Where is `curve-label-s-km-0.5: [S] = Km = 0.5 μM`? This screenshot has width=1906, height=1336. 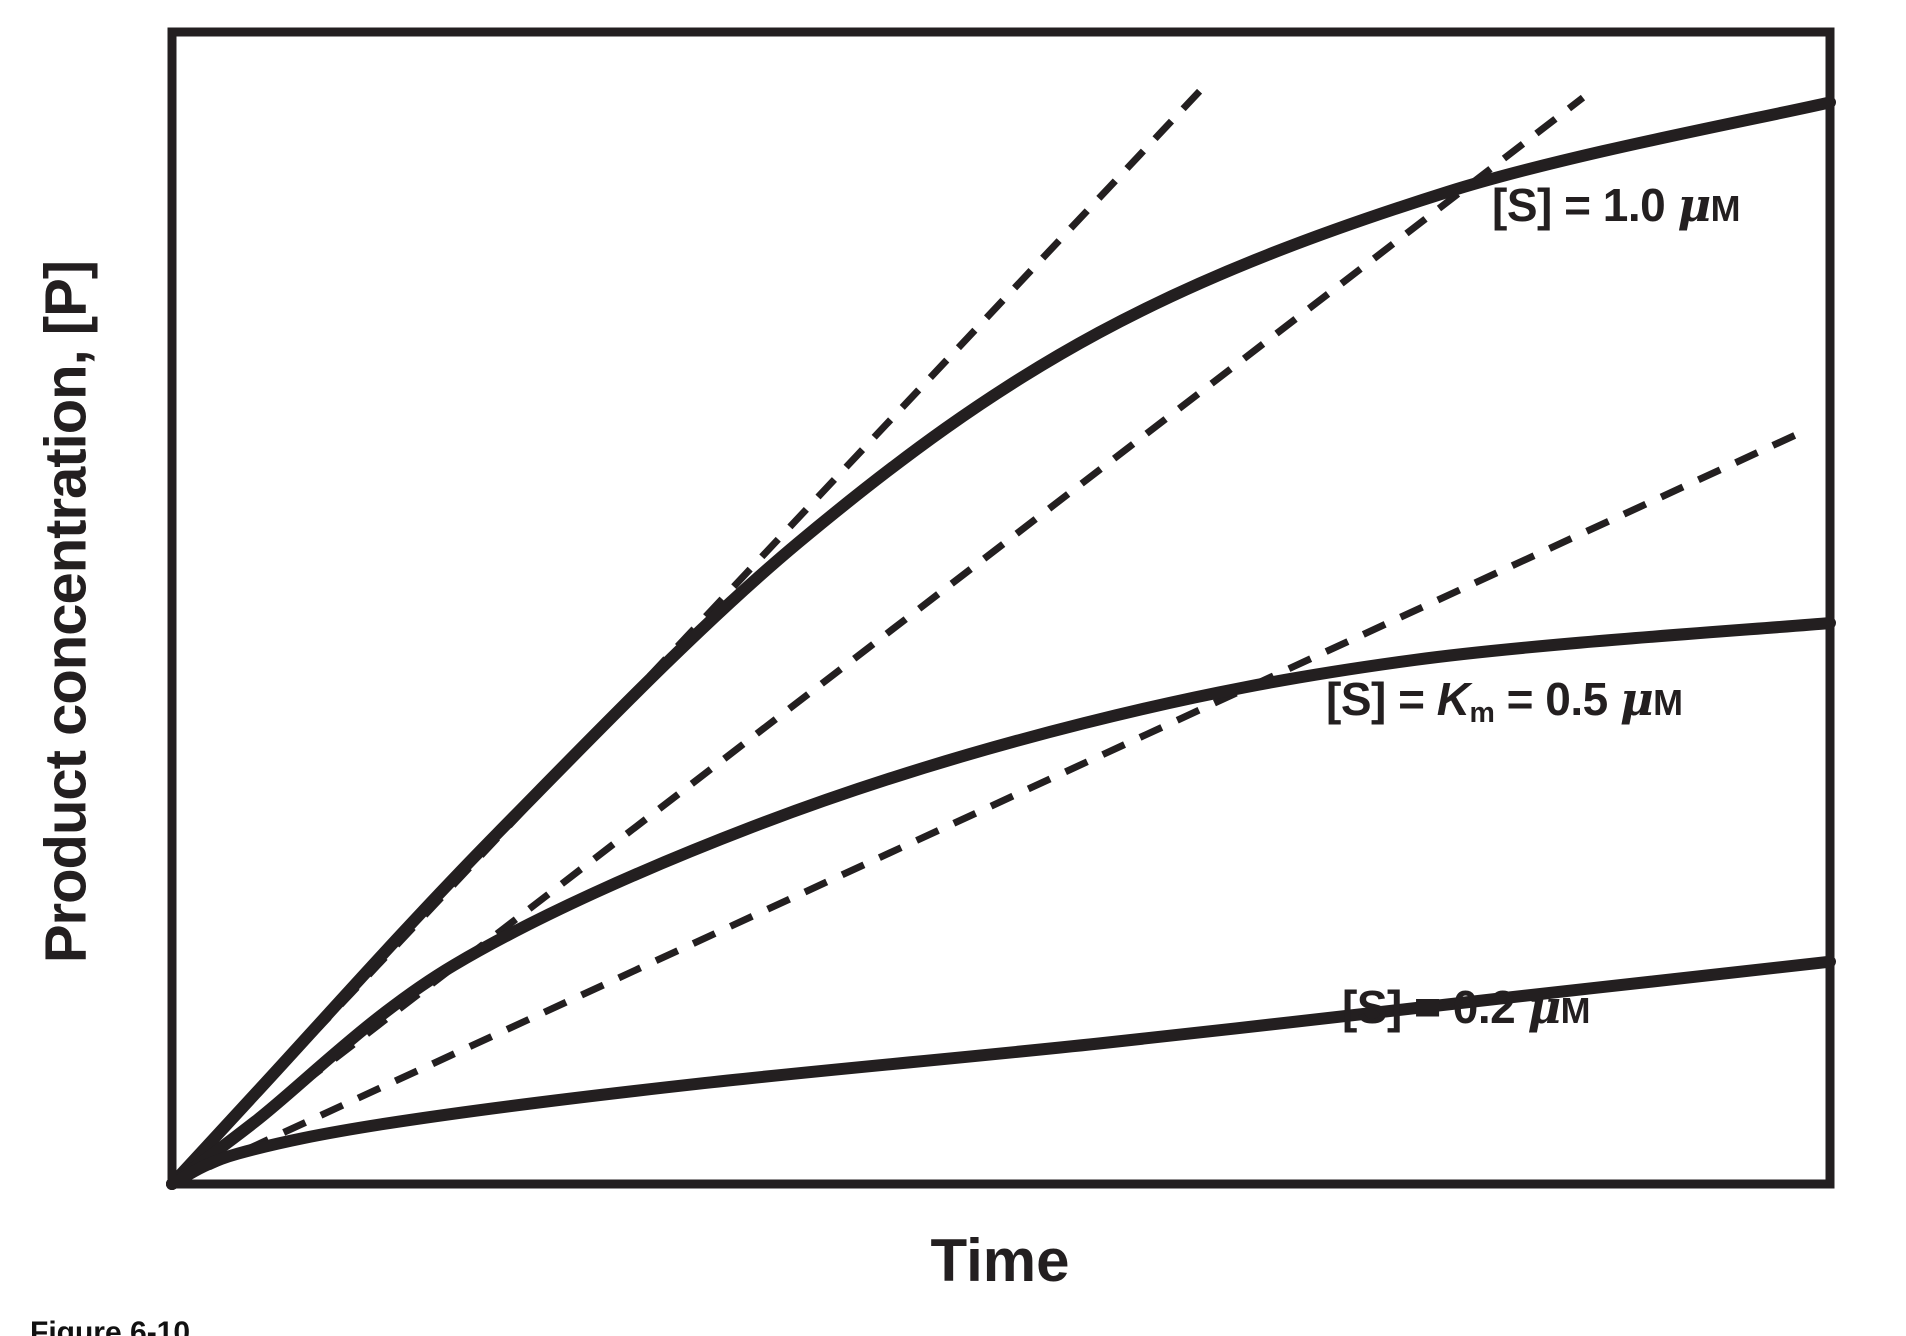 curve-label-s-km-0.5: [S] = Km = 0.5 μM is located at coordinates (1504, 701).